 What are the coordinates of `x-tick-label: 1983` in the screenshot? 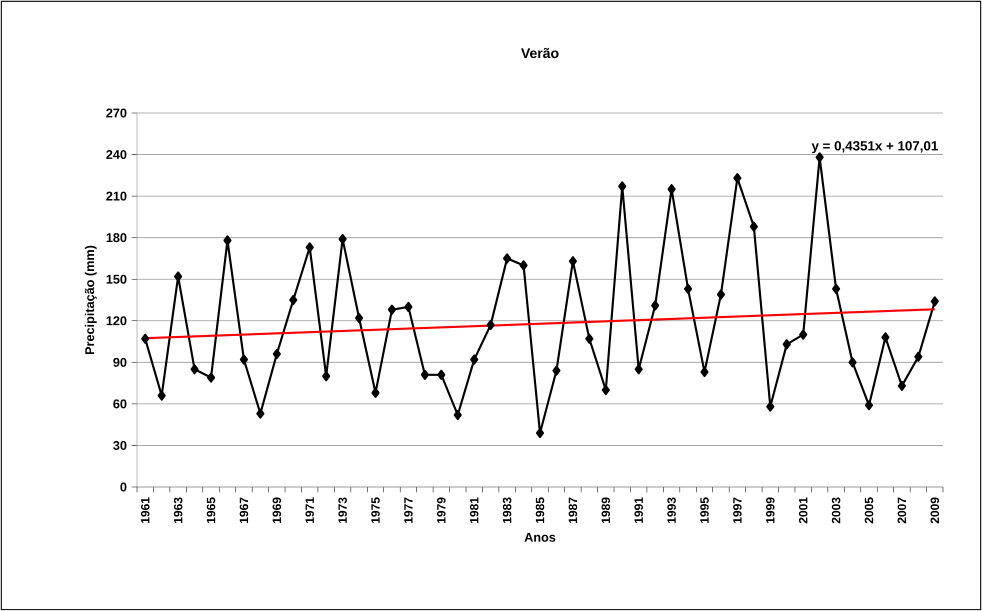 It's located at (507, 510).